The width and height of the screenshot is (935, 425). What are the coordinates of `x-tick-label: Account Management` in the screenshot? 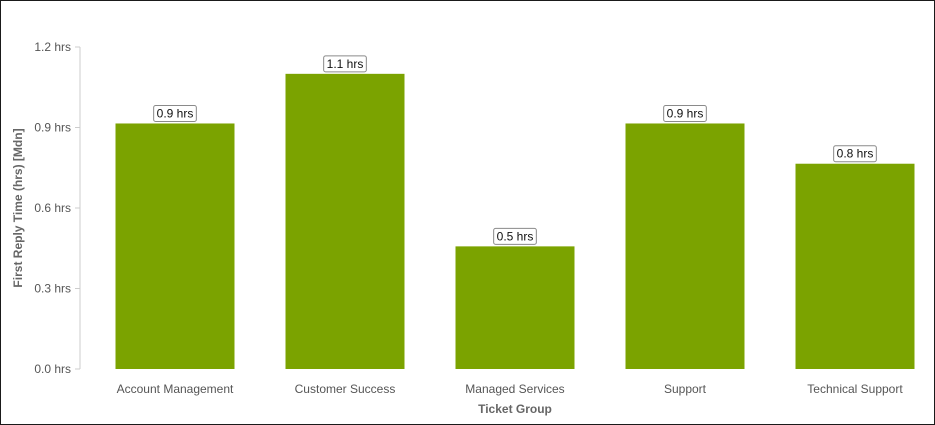 It's located at (175, 389).